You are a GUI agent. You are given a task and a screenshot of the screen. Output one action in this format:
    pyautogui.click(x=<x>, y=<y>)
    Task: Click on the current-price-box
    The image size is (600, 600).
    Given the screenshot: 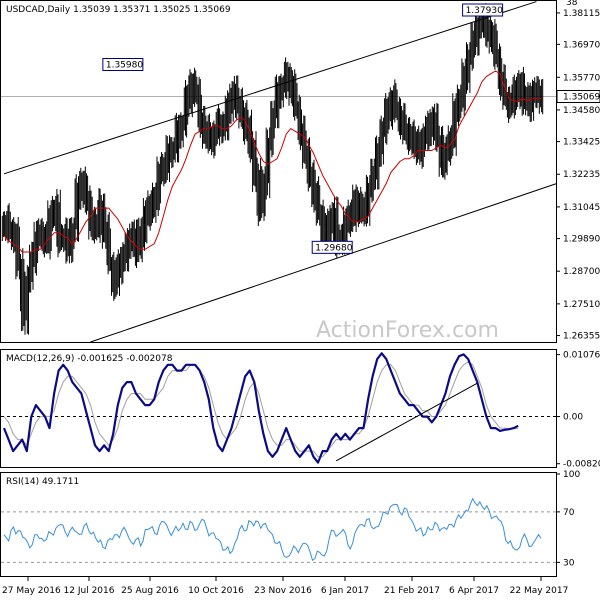 What is the action you would take?
    pyautogui.click(x=578, y=96)
    